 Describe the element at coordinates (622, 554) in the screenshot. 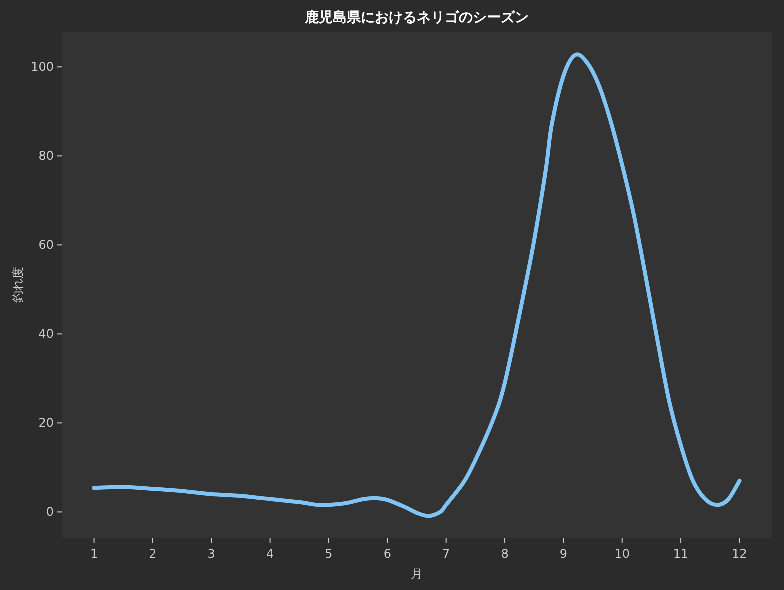

I see `x-tick-label: 10` at that location.